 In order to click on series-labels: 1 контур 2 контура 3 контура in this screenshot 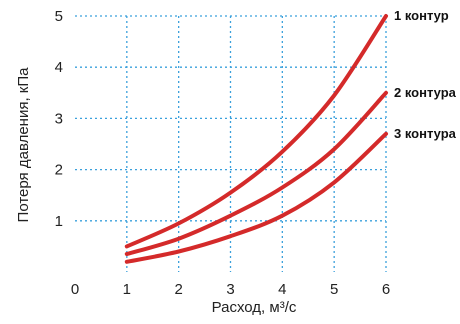, I will do `click(425, 74)`.